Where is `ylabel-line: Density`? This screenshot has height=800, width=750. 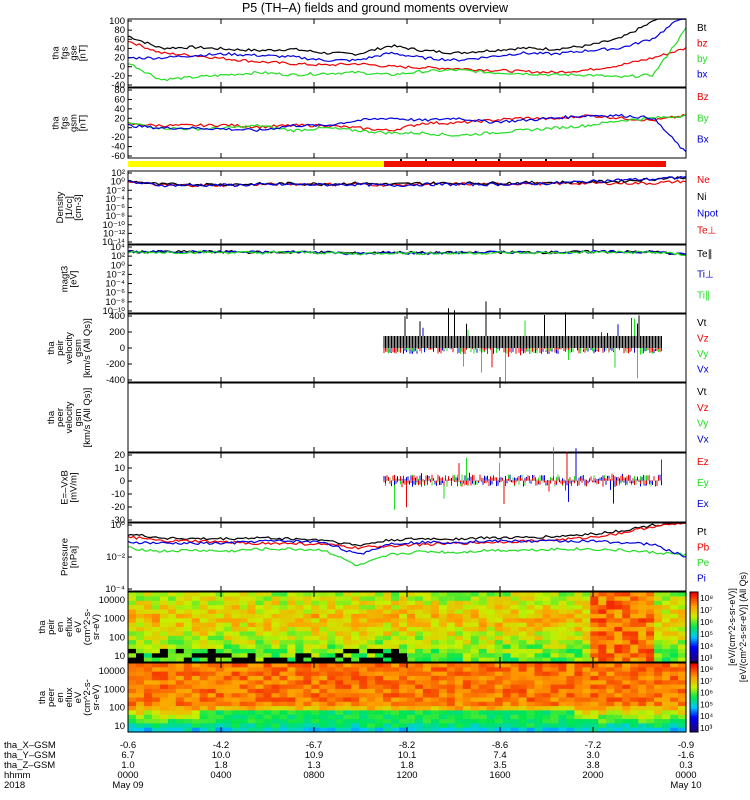 ylabel-line: Density is located at coordinates (60, 207).